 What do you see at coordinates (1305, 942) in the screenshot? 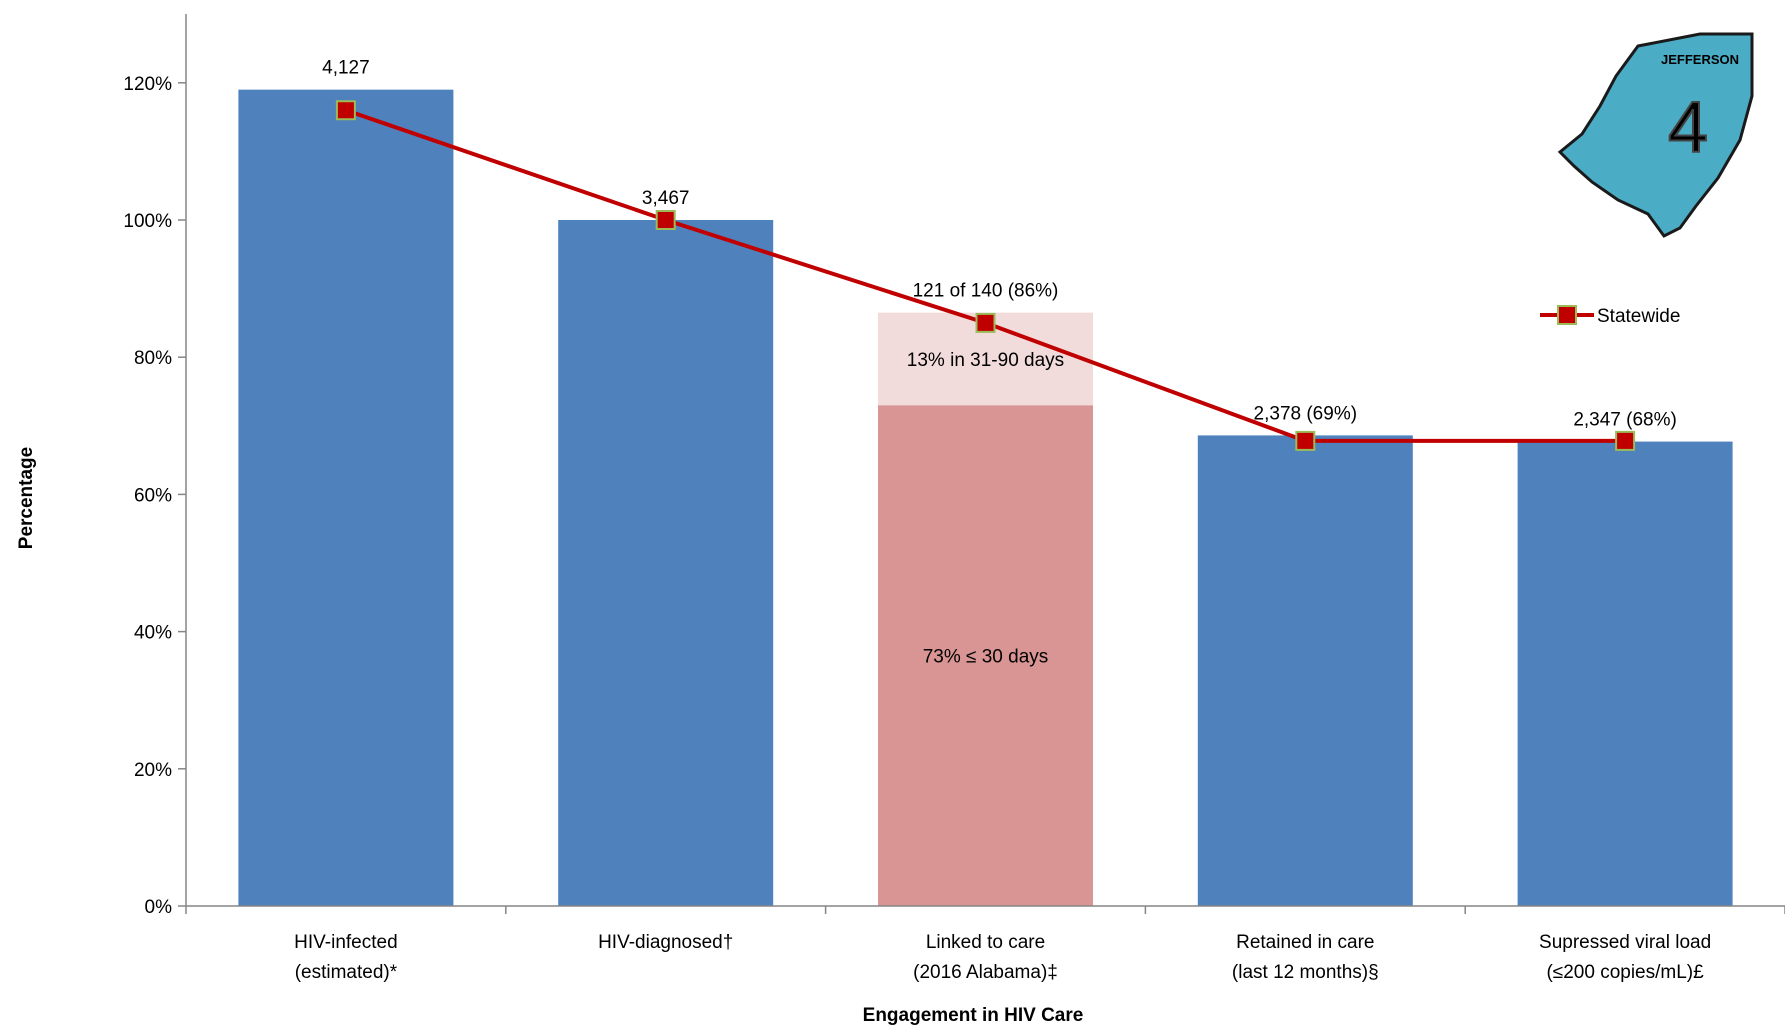
I see `x-tick-label: Retained in care` at bounding box center [1305, 942].